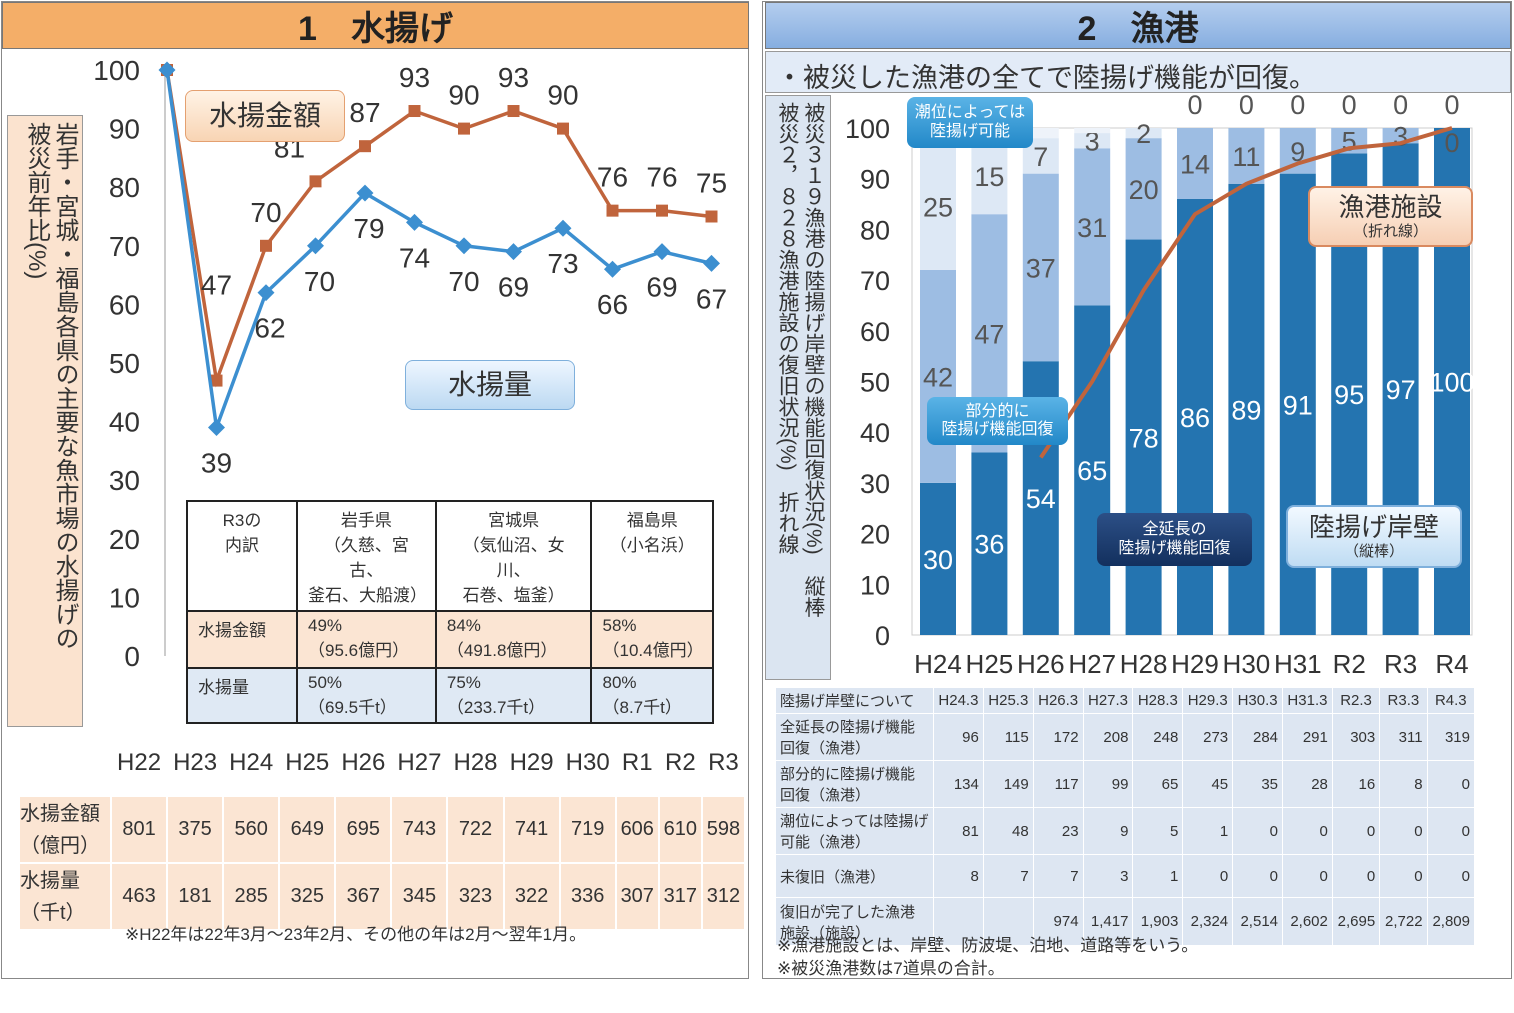 This screenshot has height=1013, width=1514. Describe the element at coordinates (1307, 921) in the screenshot. I see `cell: 2,602` at that location.